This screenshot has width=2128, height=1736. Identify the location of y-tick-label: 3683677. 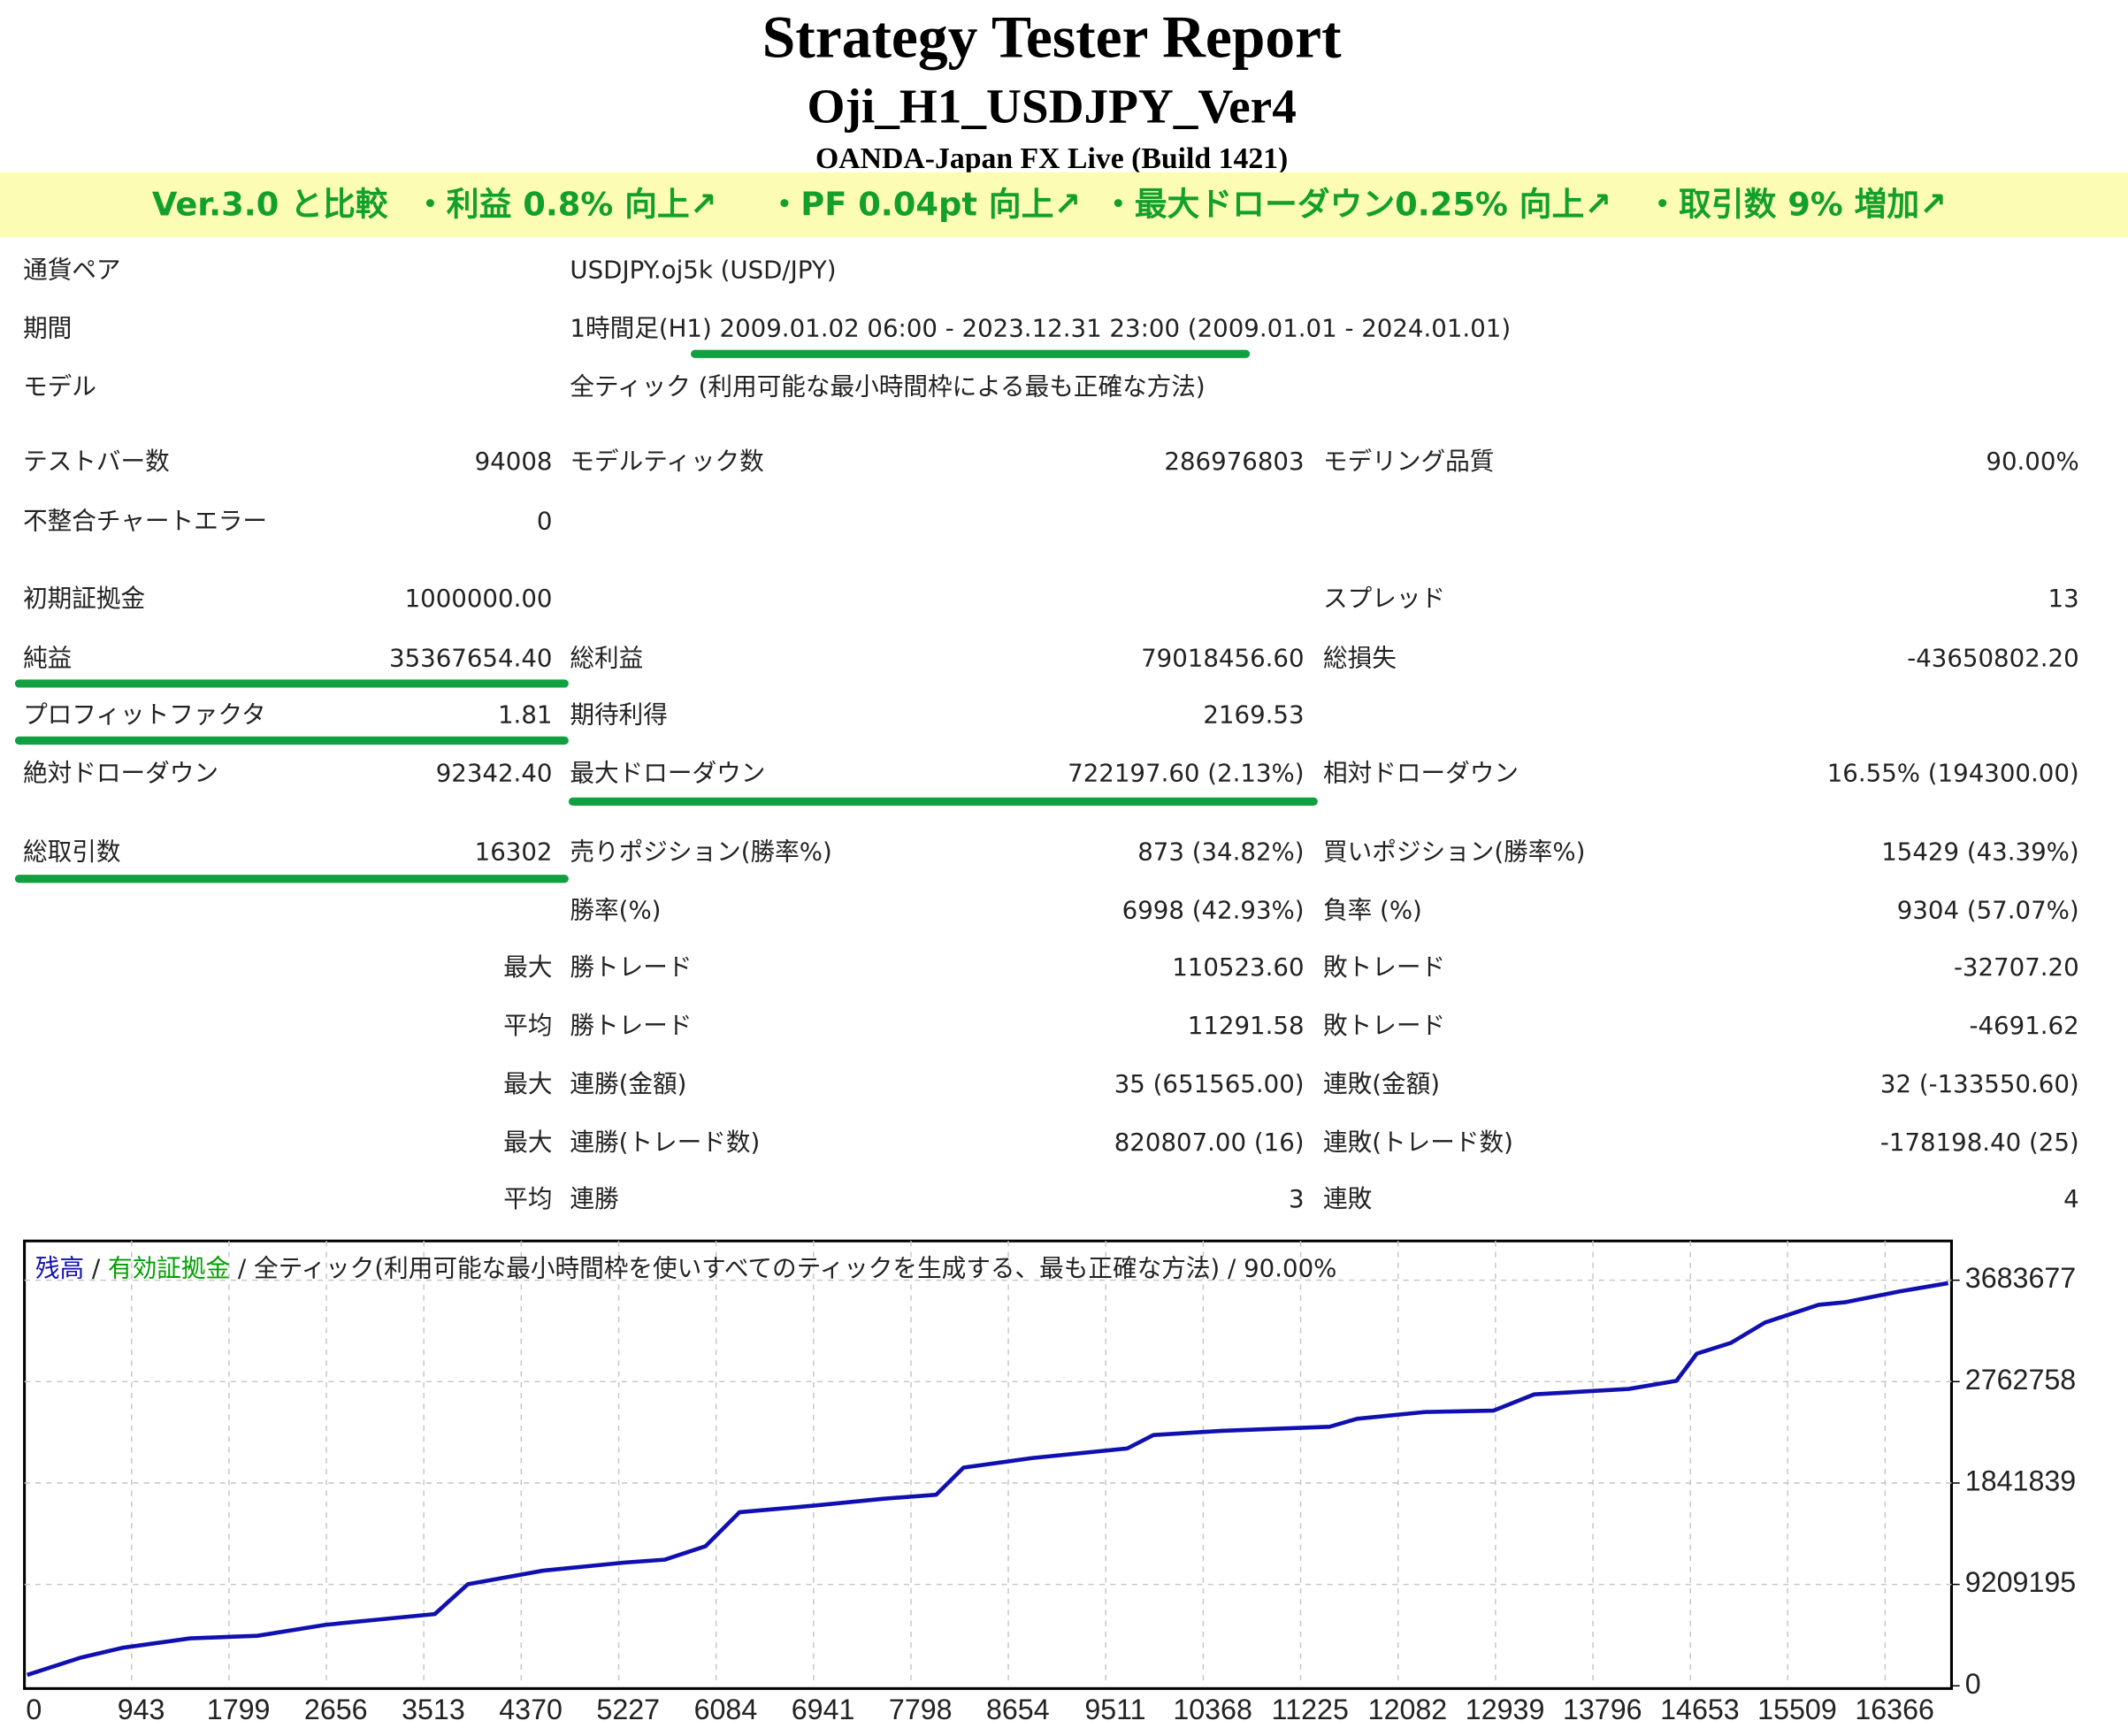
(2021, 1278).